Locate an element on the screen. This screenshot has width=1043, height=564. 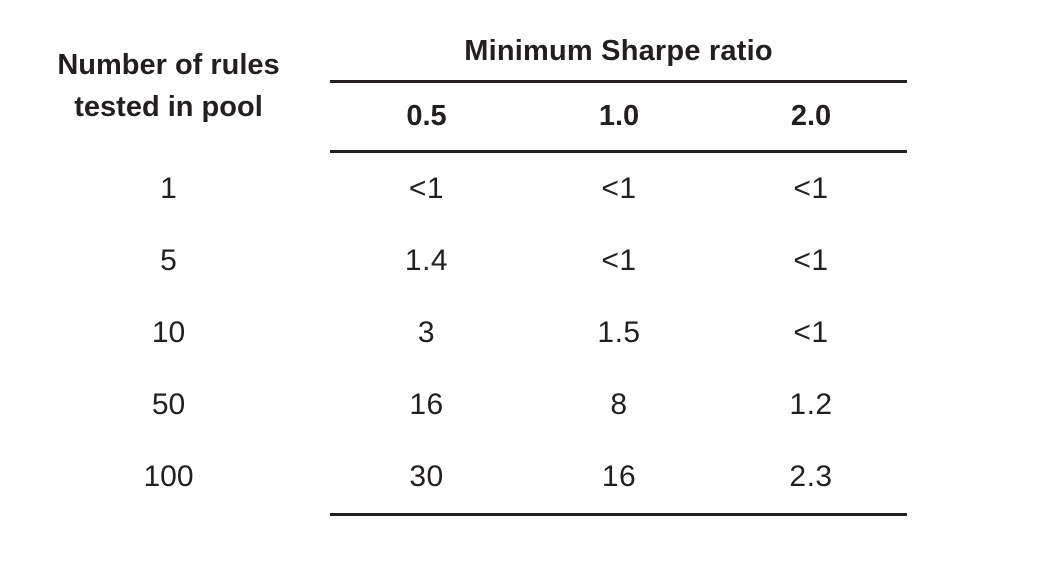
table-cell: 1.2 is located at coordinates (811, 404).